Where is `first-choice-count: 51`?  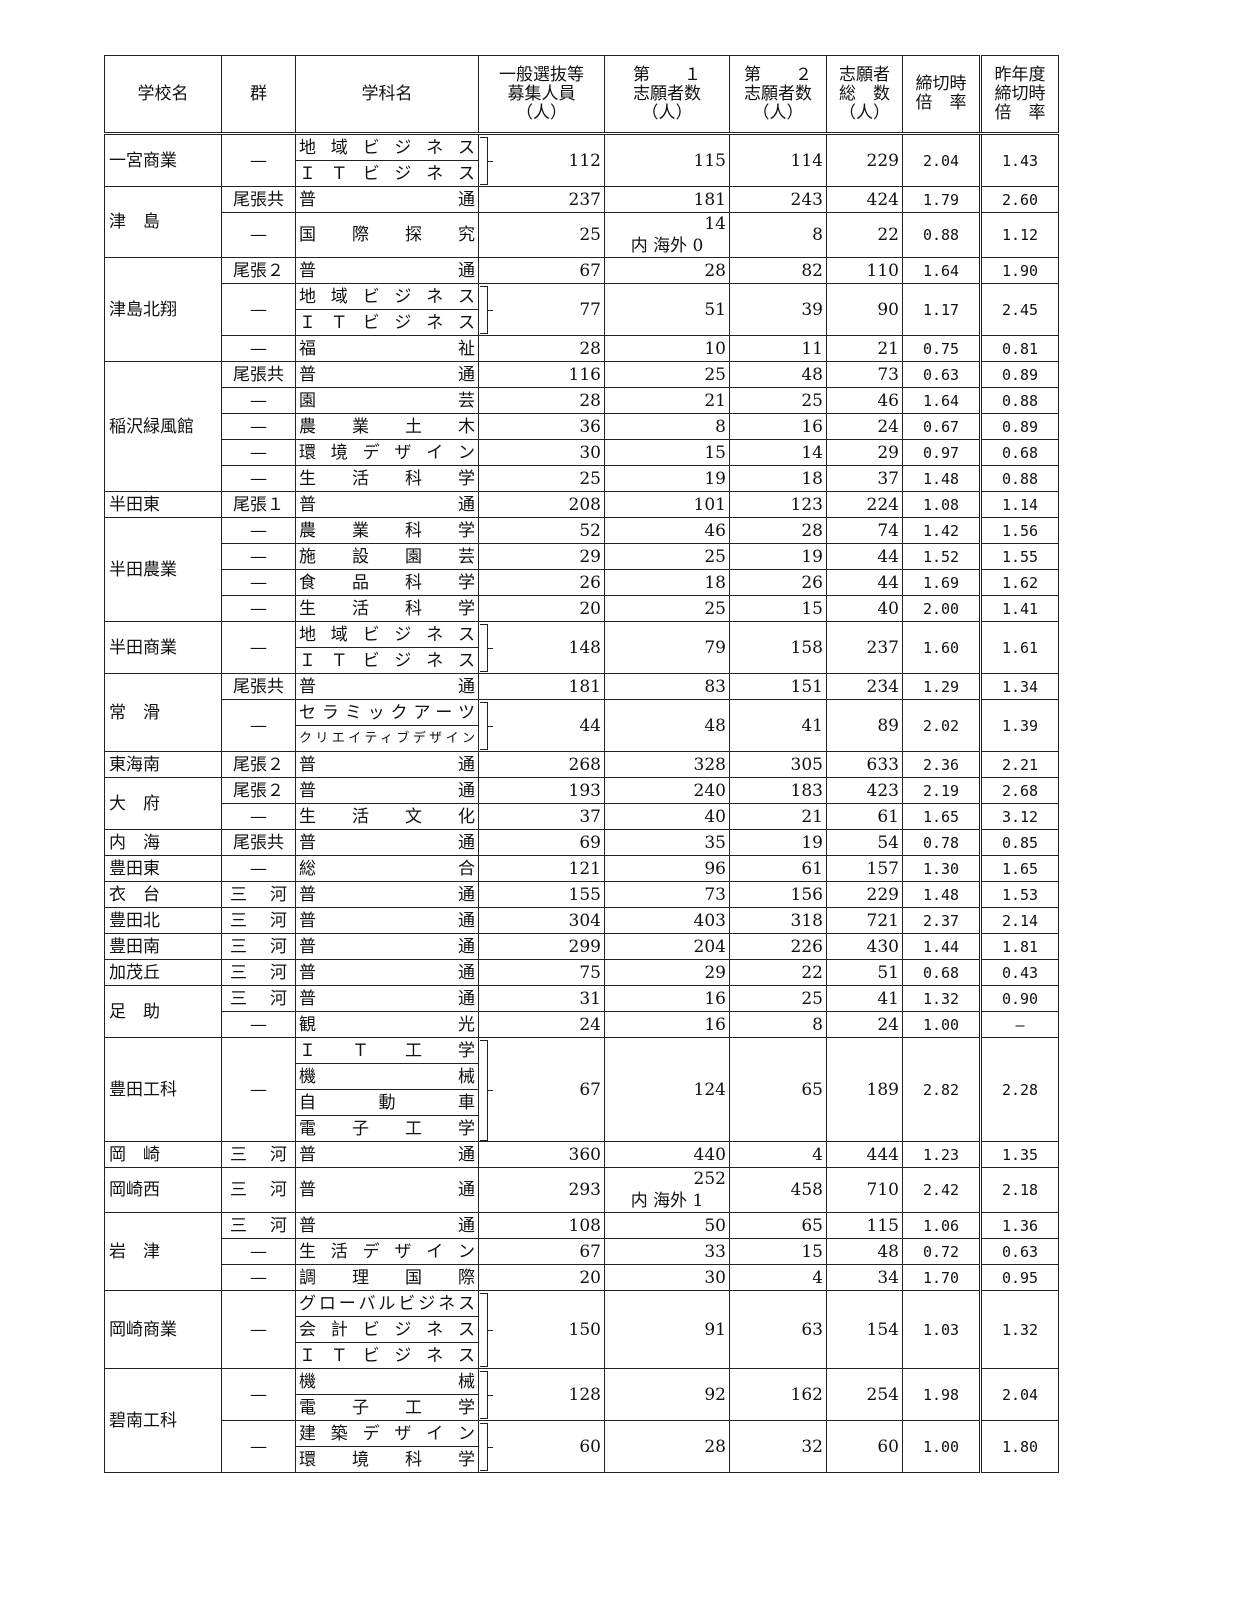 first-choice-count: 51 is located at coordinates (667, 309).